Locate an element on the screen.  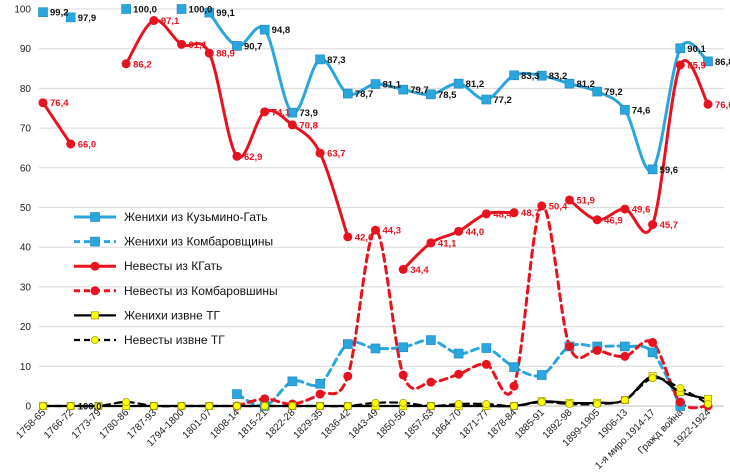
data-label: 86,8 is located at coordinates (722, 62).